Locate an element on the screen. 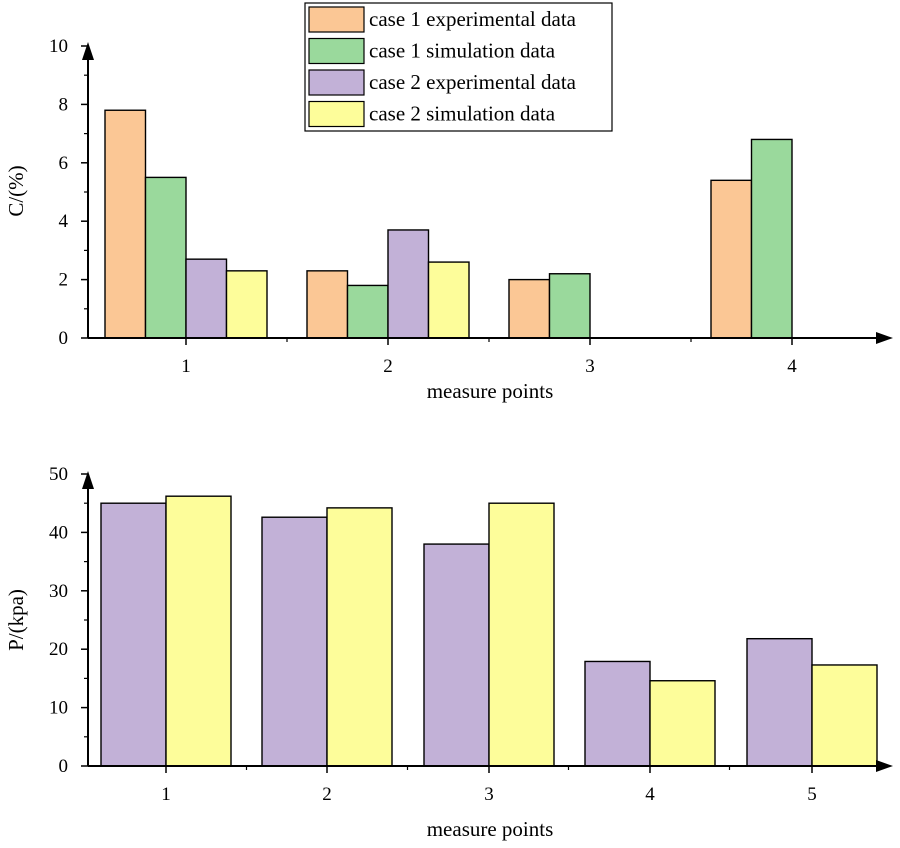 This screenshot has width=900, height=848. bottom-y-axis-label: P/(kpa) is located at coordinates (16, 620).